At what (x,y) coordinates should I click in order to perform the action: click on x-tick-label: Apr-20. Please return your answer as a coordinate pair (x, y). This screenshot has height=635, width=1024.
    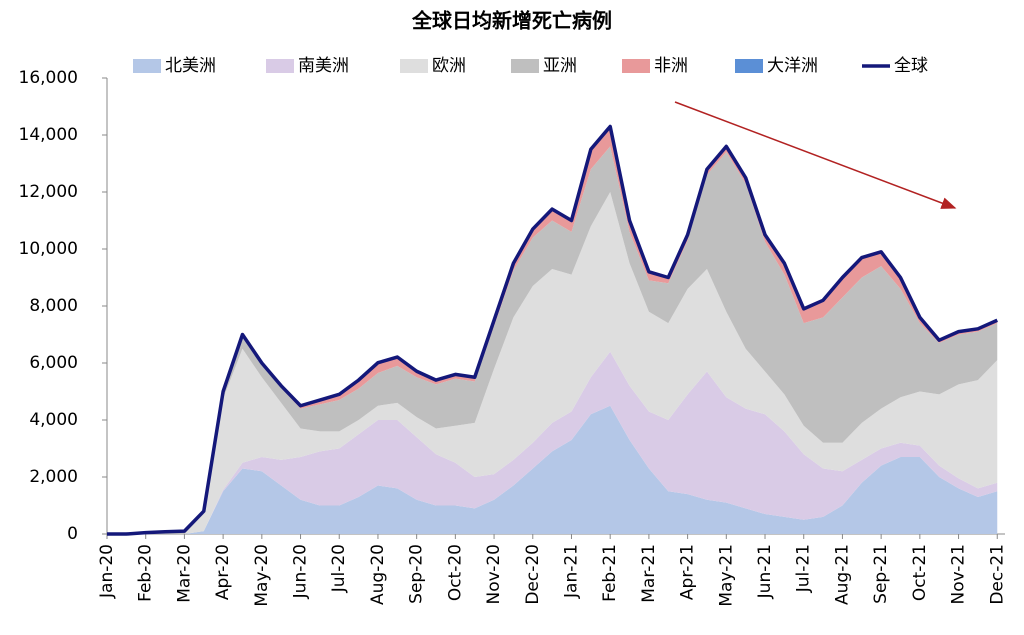
    Looking at the image, I should click on (223, 572).